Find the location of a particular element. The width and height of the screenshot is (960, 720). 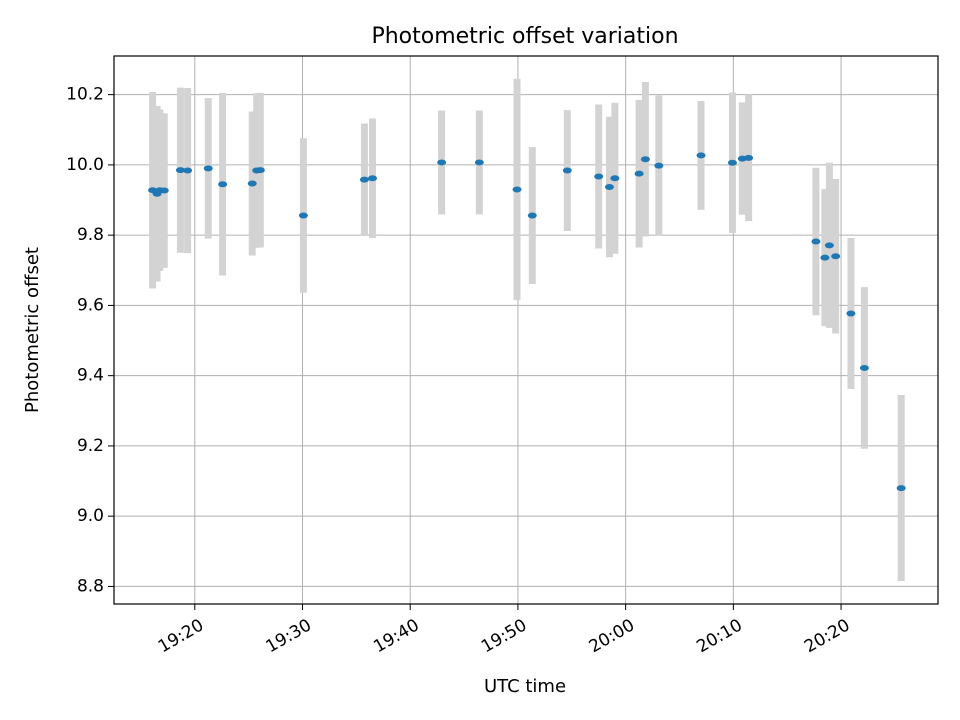

y-axis-label: Photometric offset is located at coordinates (32, 330).